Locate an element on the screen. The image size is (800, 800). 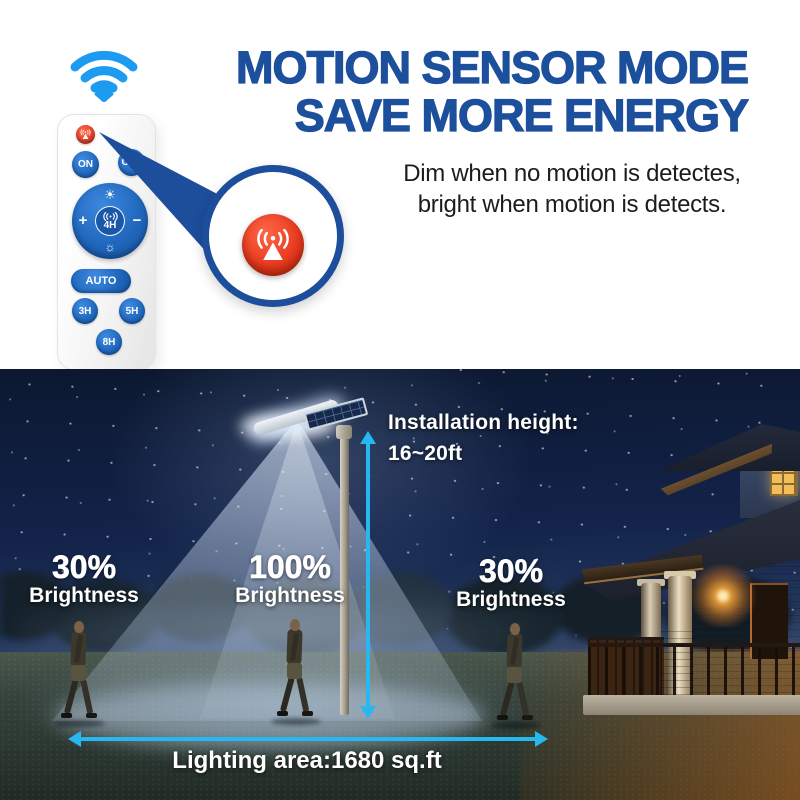
auto-label: AUTO is located at coordinates (101, 281).